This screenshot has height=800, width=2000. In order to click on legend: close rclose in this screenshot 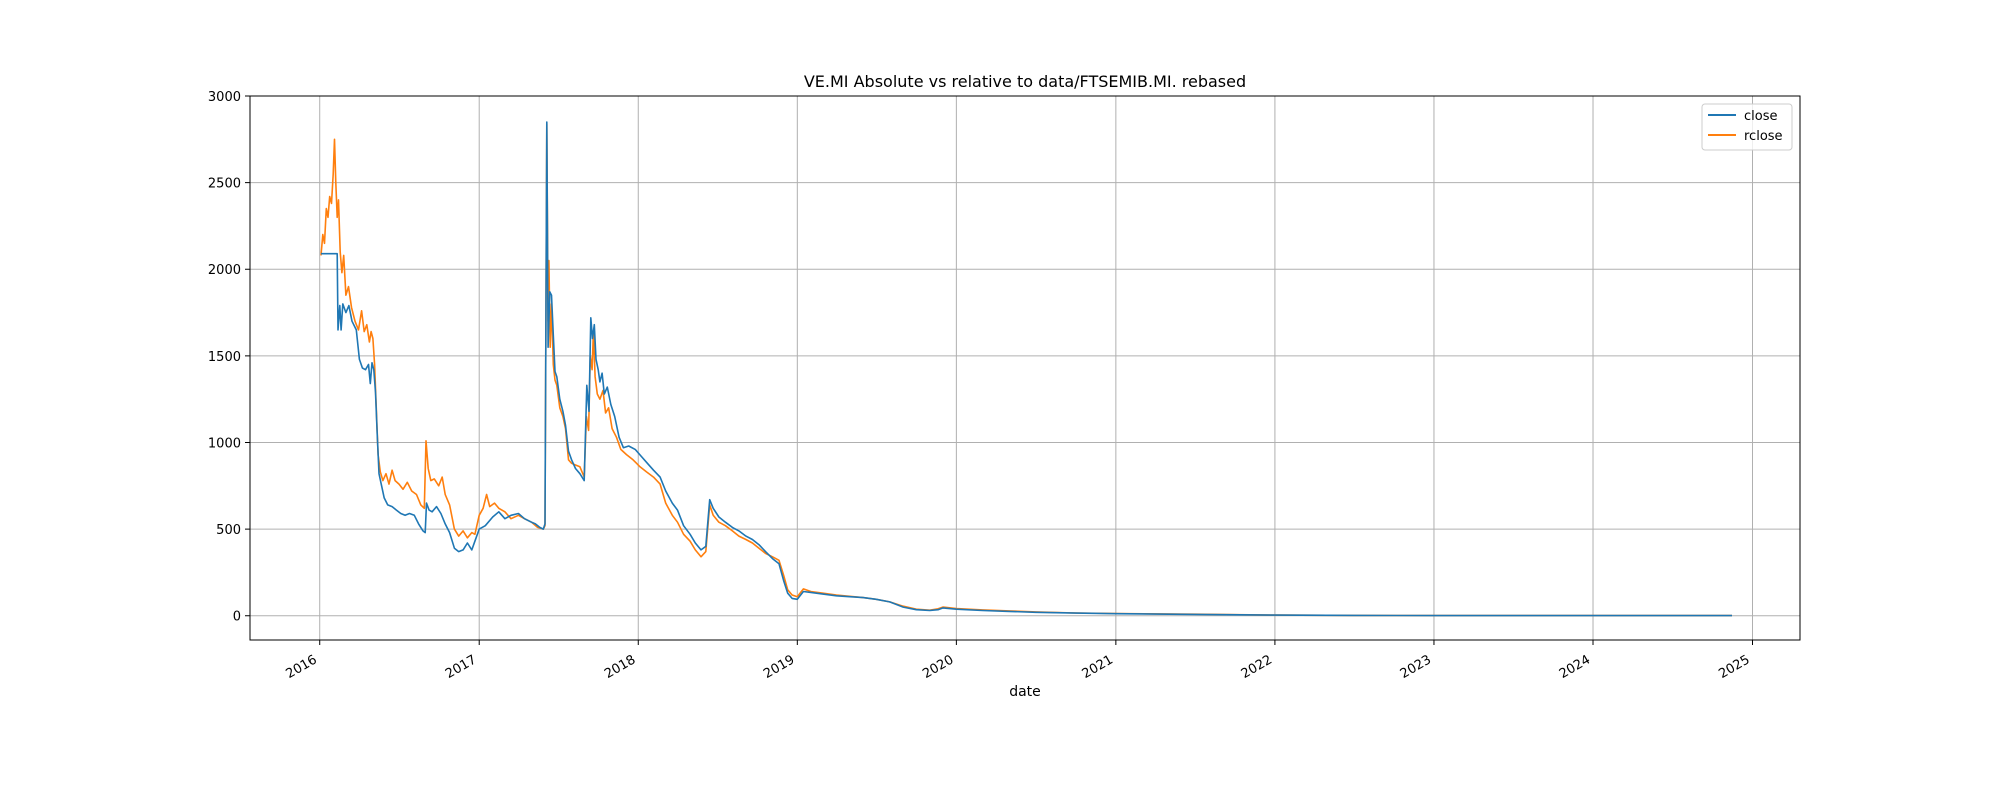, I will do `click(1747, 127)`.